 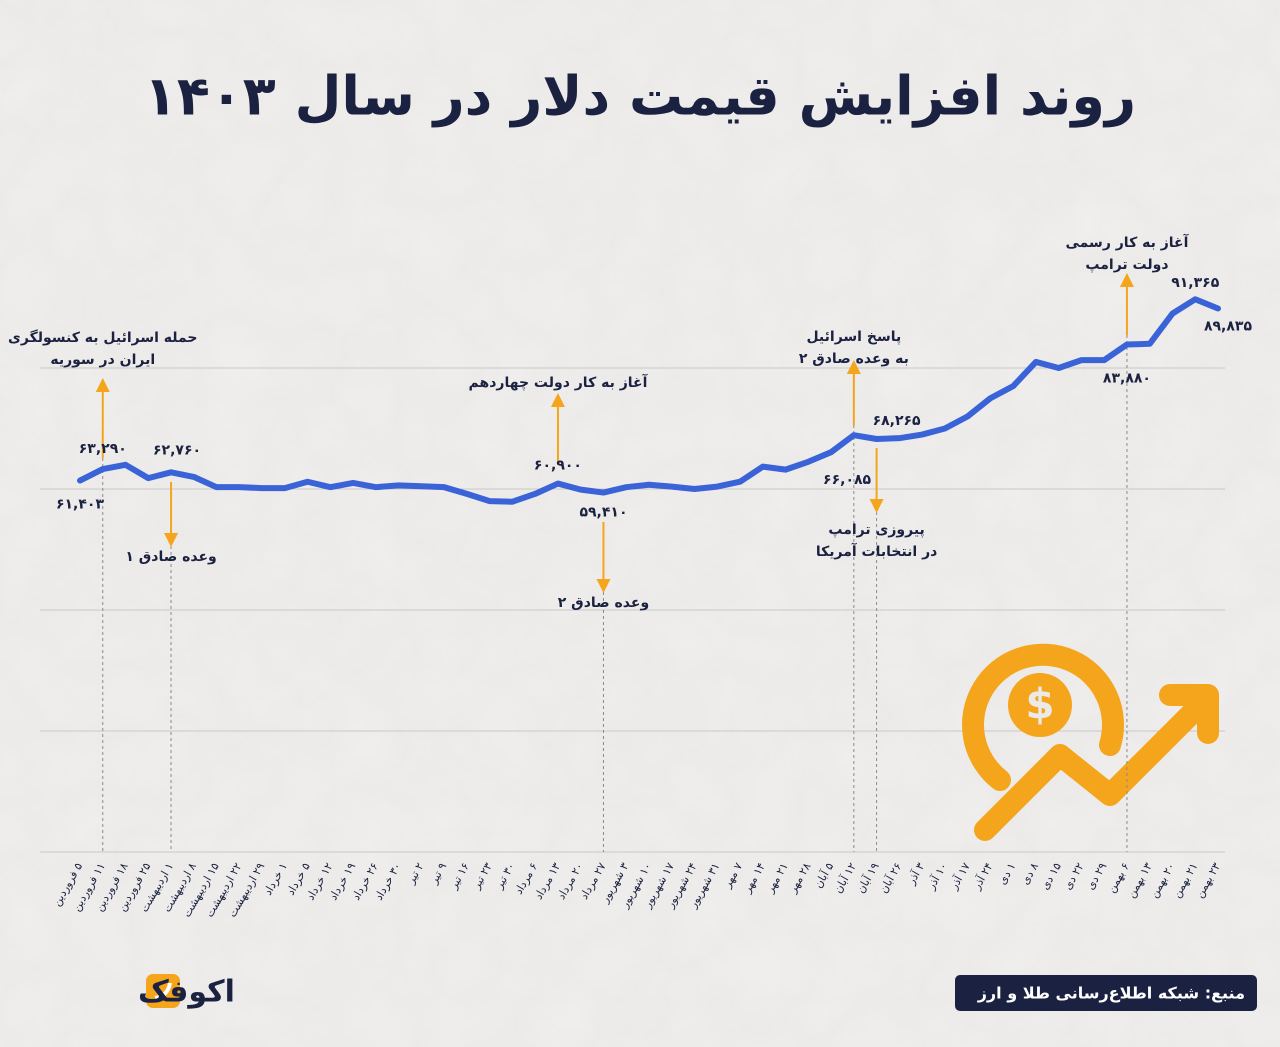 What do you see at coordinates (102, 360) in the screenshot?
I see `annotation: ایران در سوریه` at bounding box center [102, 360].